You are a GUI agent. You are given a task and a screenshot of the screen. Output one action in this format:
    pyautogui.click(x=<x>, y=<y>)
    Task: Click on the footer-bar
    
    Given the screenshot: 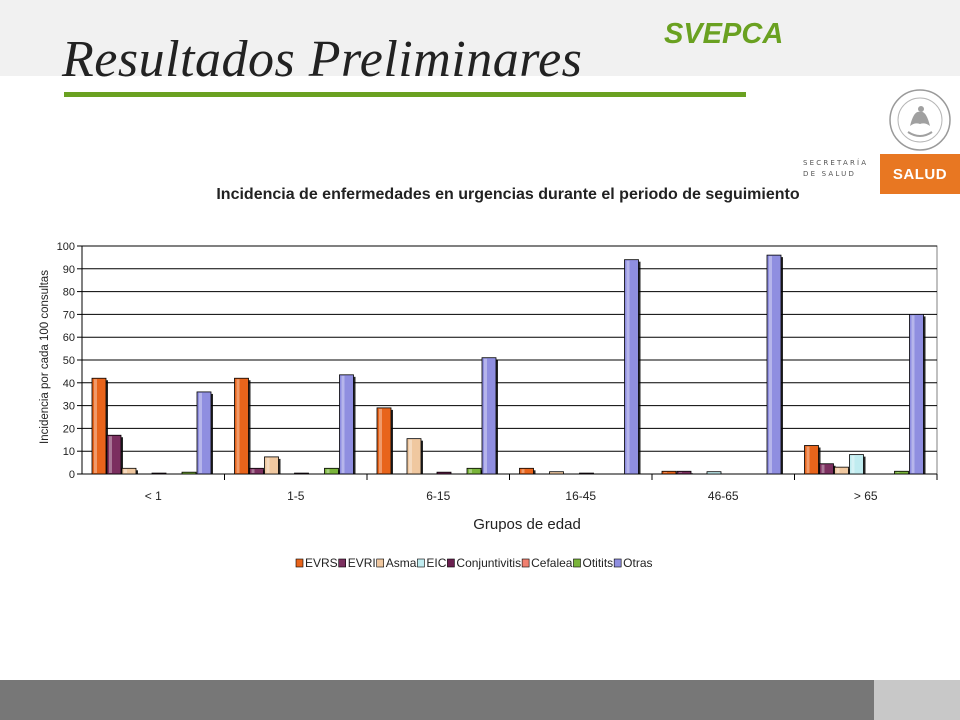 What is the action you would take?
    pyautogui.click(x=437, y=700)
    